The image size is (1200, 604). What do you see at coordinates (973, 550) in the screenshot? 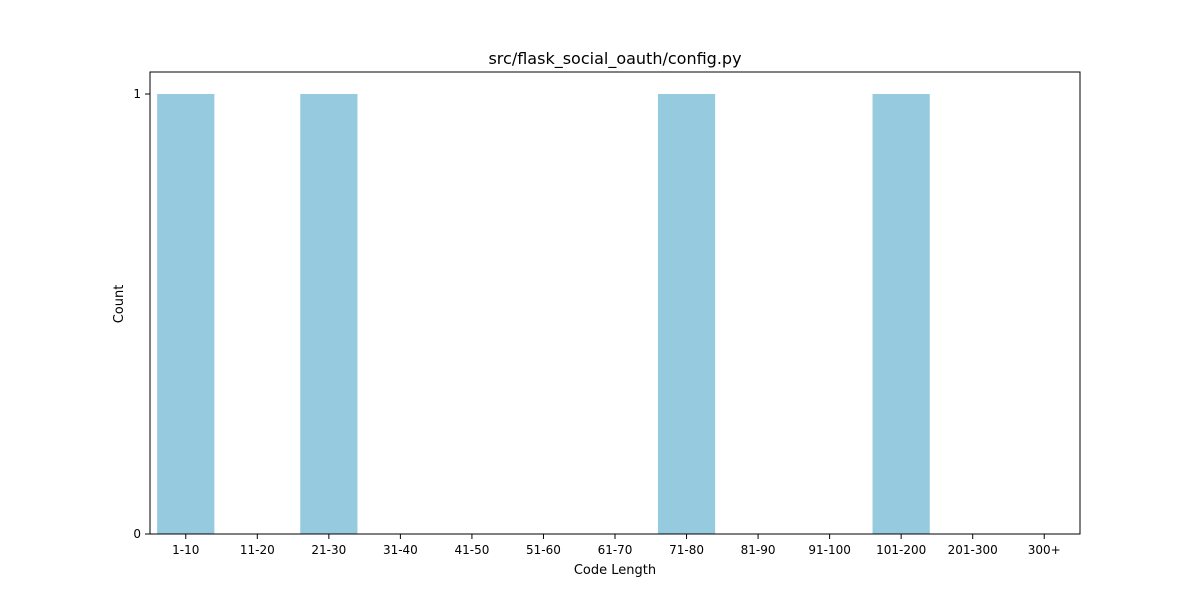
I see `x-tick-label: 201-300` at bounding box center [973, 550].